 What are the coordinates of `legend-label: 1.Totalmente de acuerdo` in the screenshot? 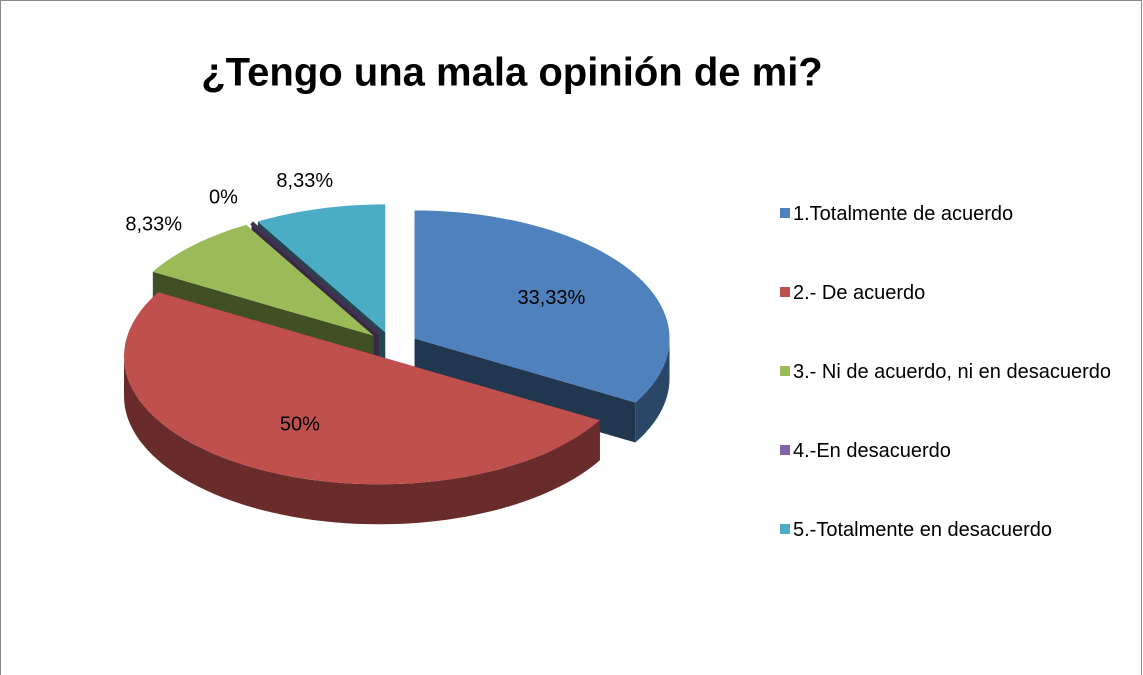 It's located at (903, 214).